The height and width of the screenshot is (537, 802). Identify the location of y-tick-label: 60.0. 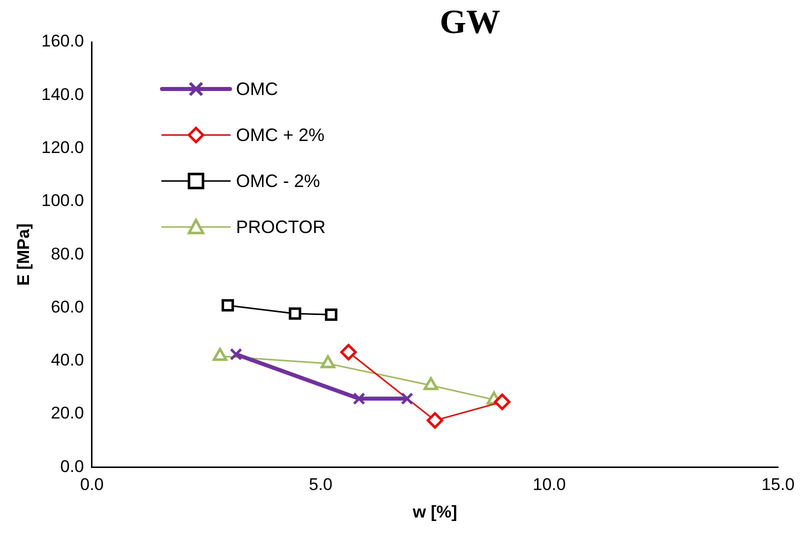
(67, 306).